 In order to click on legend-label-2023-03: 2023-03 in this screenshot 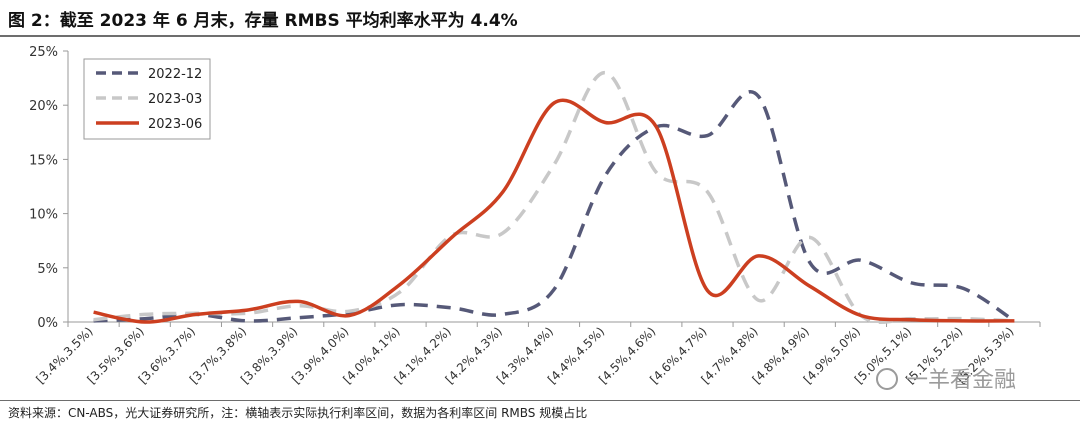, I will do `click(175, 99)`.